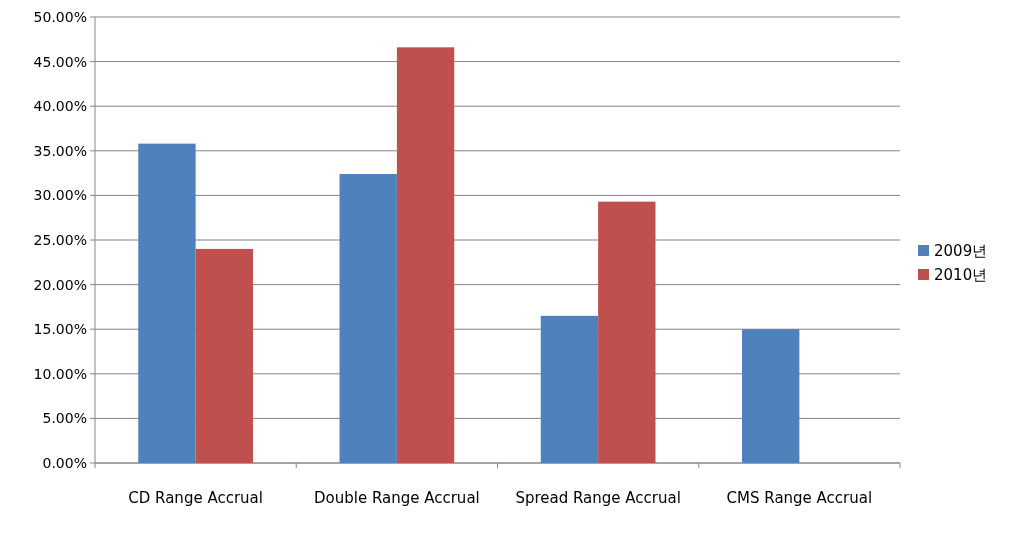 The height and width of the screenshot is (535, 1014). Describe the element at coordinates (396, 498) in the screenshot. I see `x-tick-label: Double Range Accrual` at that location.